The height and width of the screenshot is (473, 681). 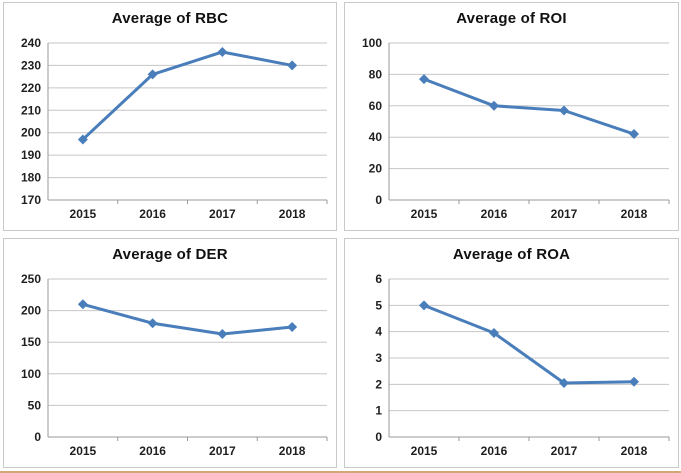 I want to click on svg-text: 250, so click(x=31, y=279).